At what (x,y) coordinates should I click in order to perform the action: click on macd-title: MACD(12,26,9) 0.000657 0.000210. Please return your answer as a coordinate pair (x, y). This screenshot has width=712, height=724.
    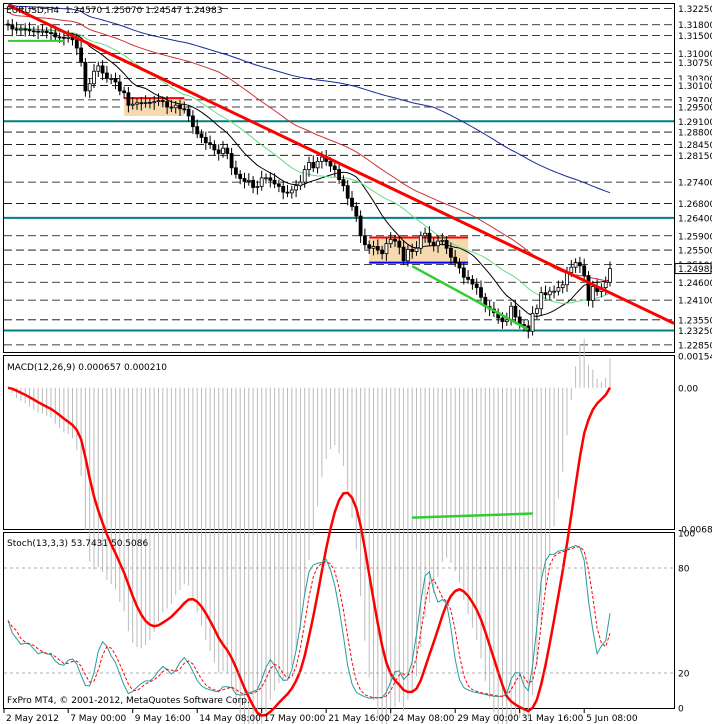
    Looking at the image, I should click on (87, 368).